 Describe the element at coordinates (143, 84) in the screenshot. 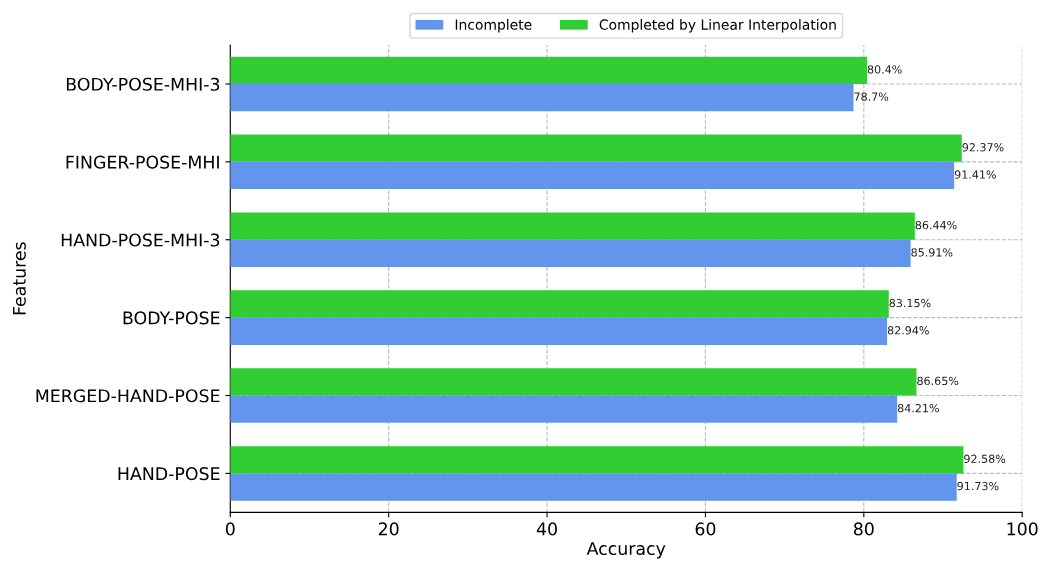

I see `y-tick-label: BODY-POSE-MHI-3` at that location.